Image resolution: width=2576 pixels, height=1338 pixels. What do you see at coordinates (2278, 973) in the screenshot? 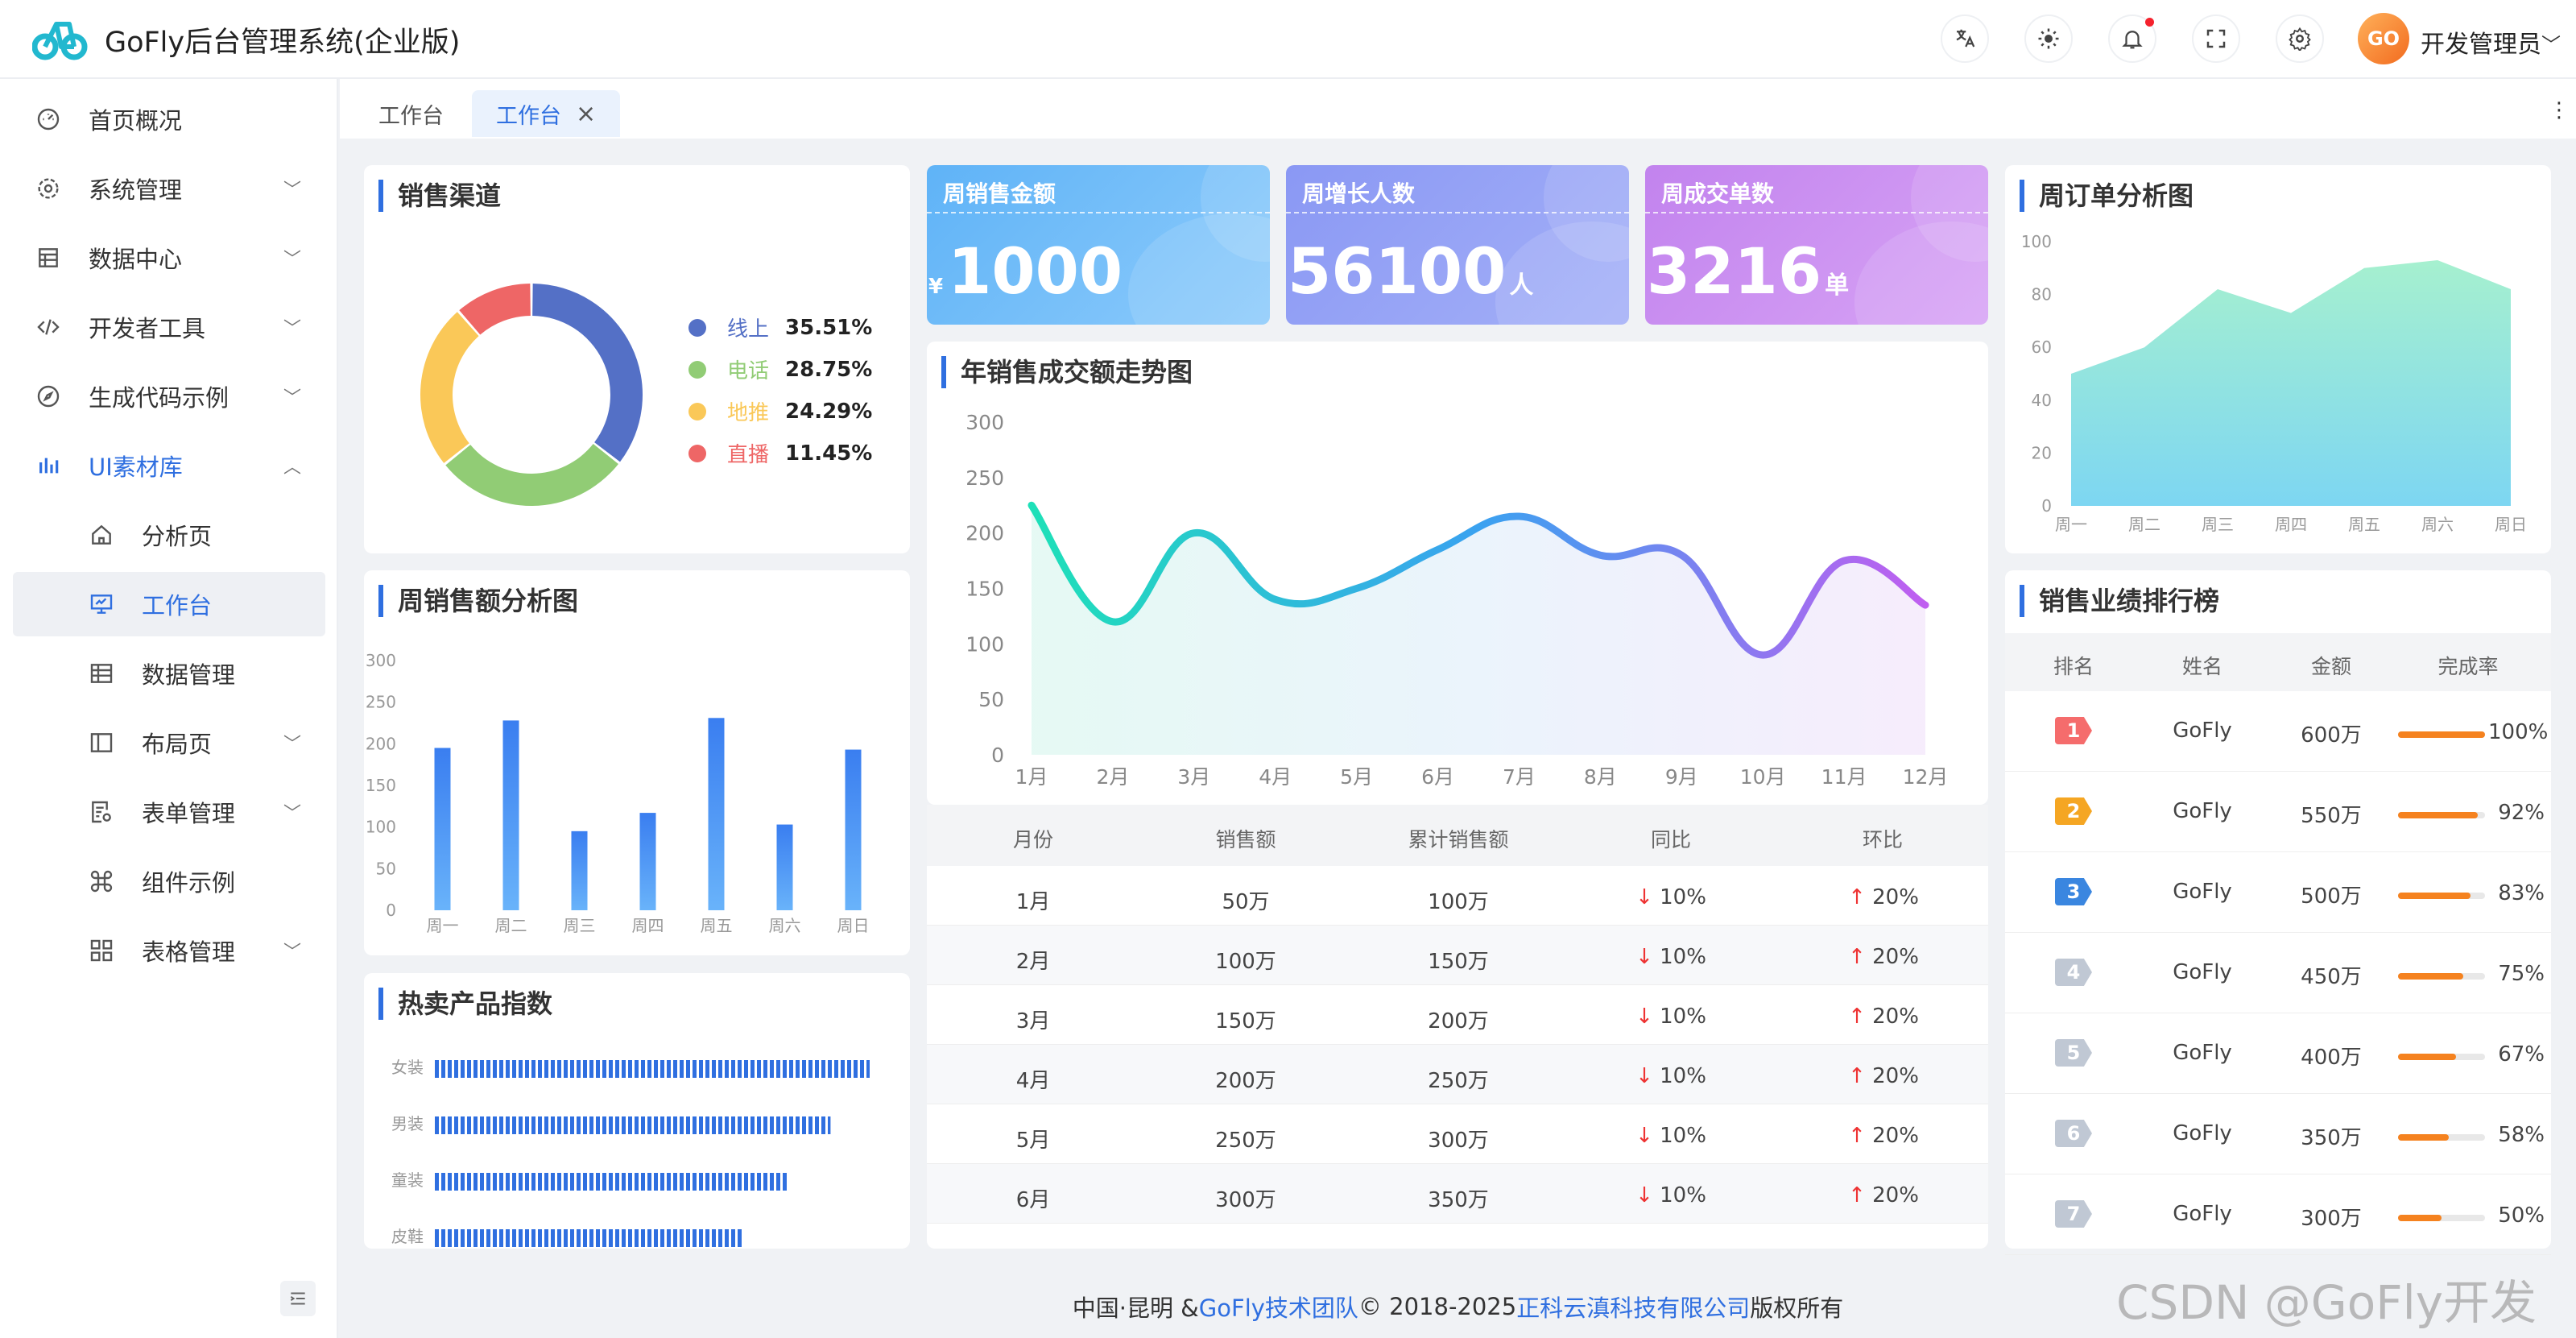
I see `table-row: 4 GoFly 450万 75%` at bounding box center [2278, 973].